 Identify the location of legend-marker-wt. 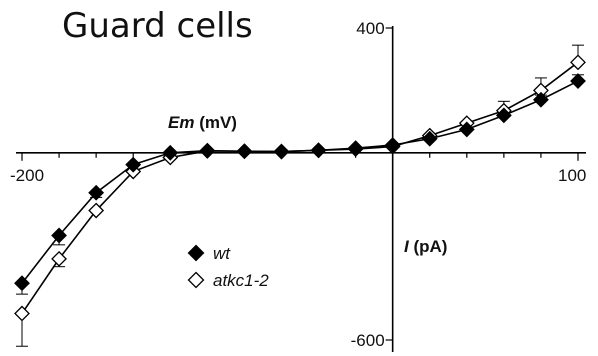
(196, 253).